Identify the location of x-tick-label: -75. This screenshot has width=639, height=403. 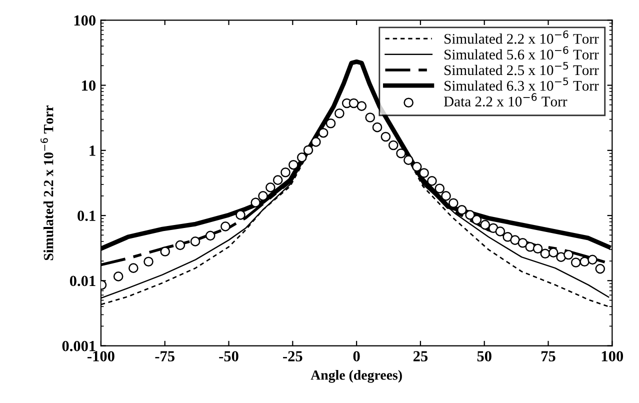
(164, 356).